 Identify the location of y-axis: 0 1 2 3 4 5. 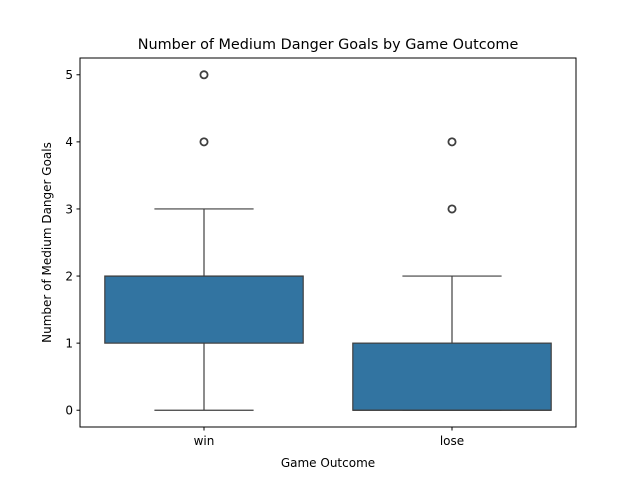
(72, 243).